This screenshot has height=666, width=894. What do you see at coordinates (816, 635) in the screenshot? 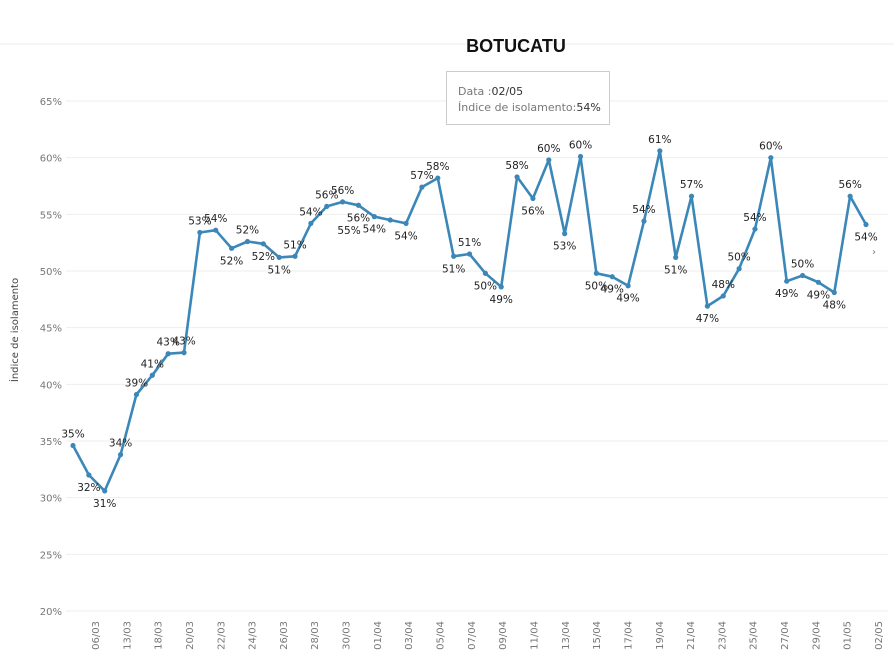
I see `x-tick-label: 29/04` at bounding box center [816, 635].